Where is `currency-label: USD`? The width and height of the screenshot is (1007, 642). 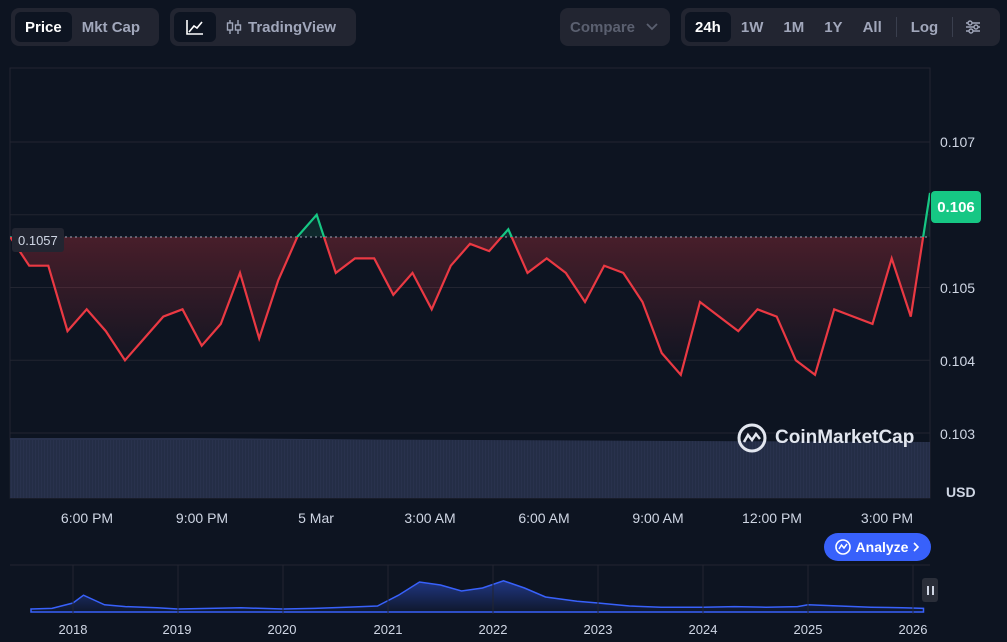
currency-label: USD is located at coordinates (961, 492).